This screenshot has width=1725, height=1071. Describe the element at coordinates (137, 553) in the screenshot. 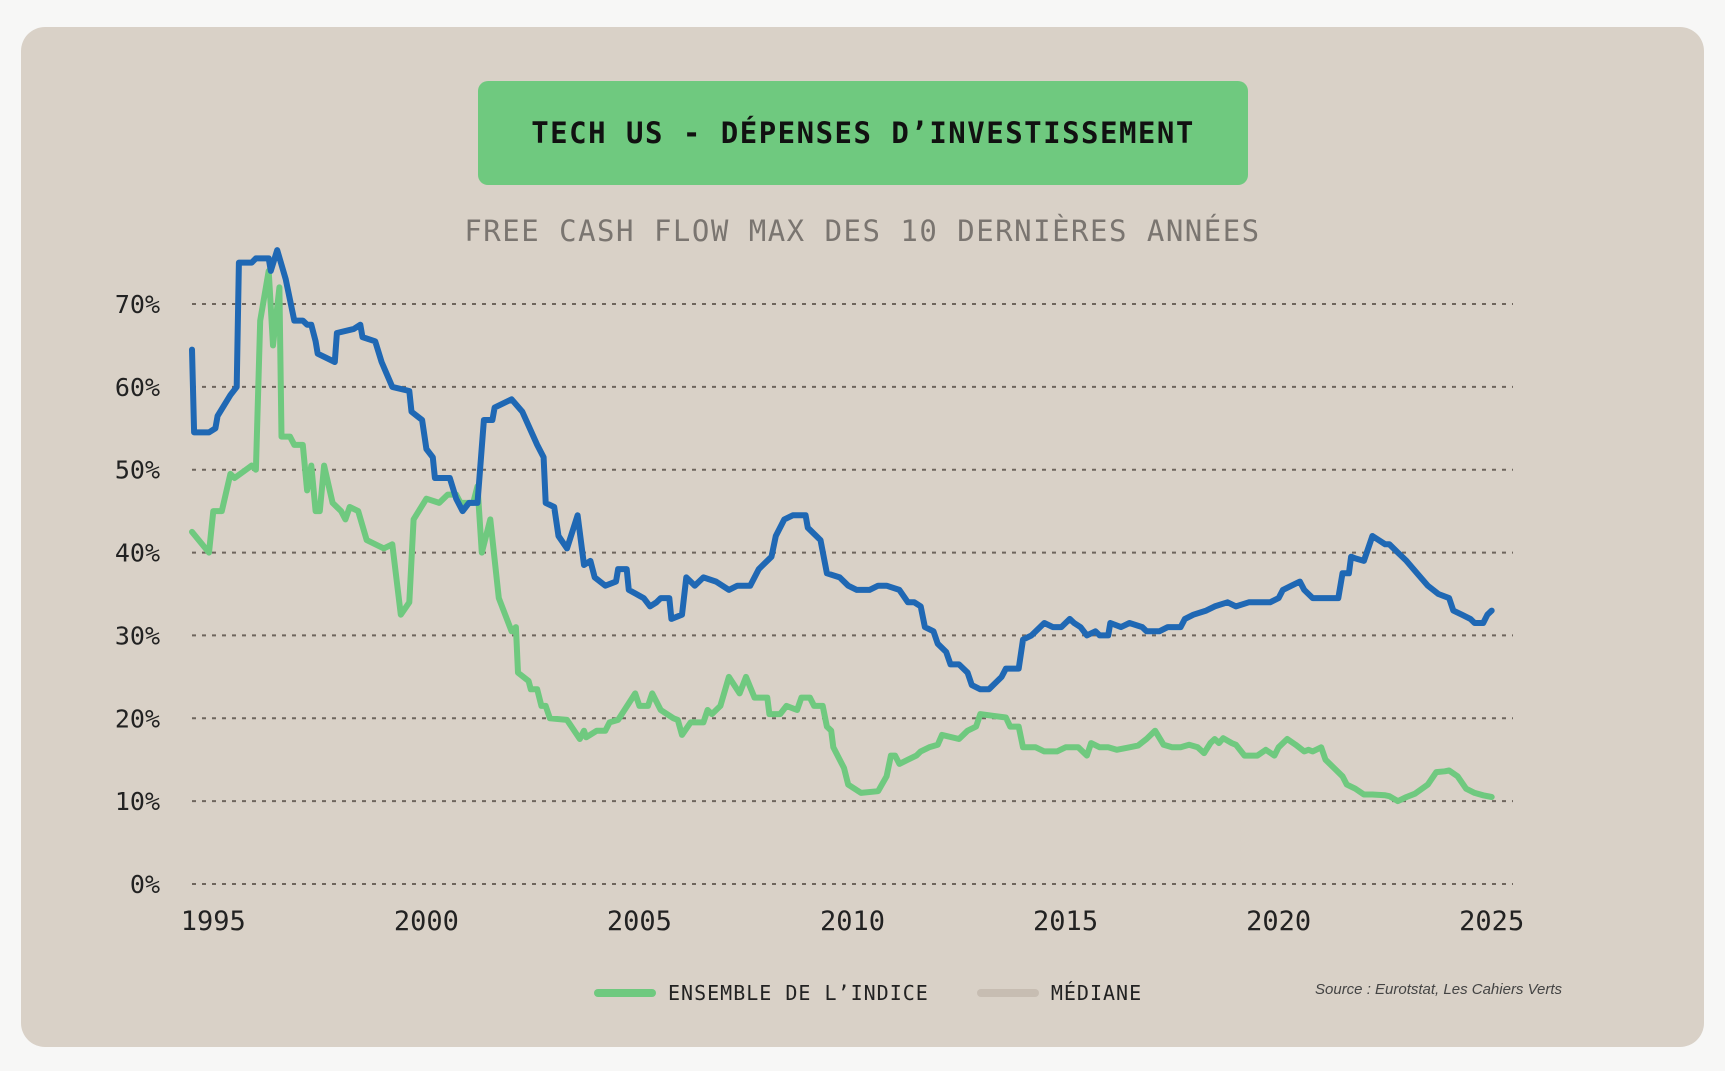

I see `y-tick-label: 40%` at that location.